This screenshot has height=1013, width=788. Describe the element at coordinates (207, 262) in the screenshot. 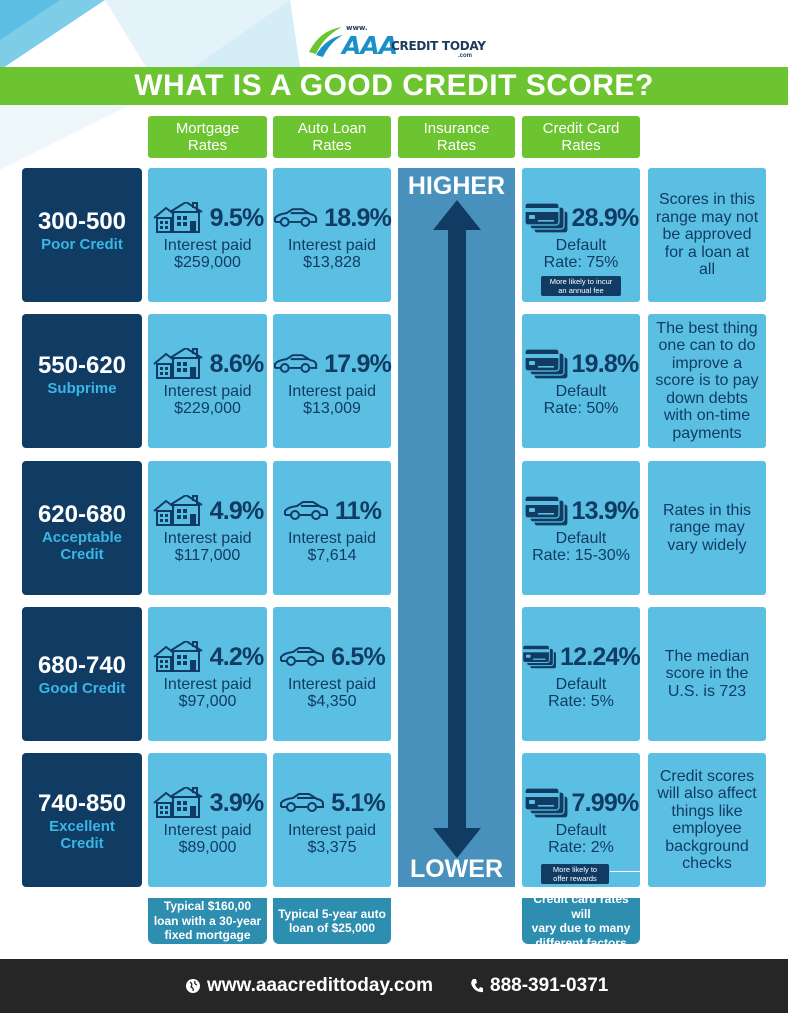

I see `mortgage-interest: $259,000` at that location.